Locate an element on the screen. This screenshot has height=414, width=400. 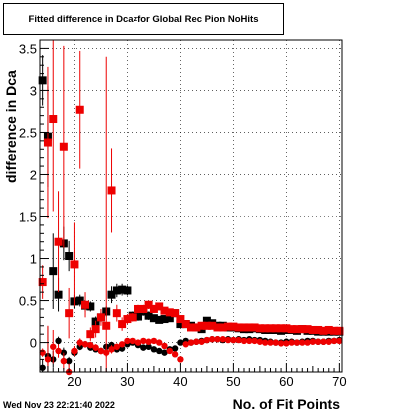
title-tail: for Global Rec Pion NoHits is located at coordinates (198, 19).